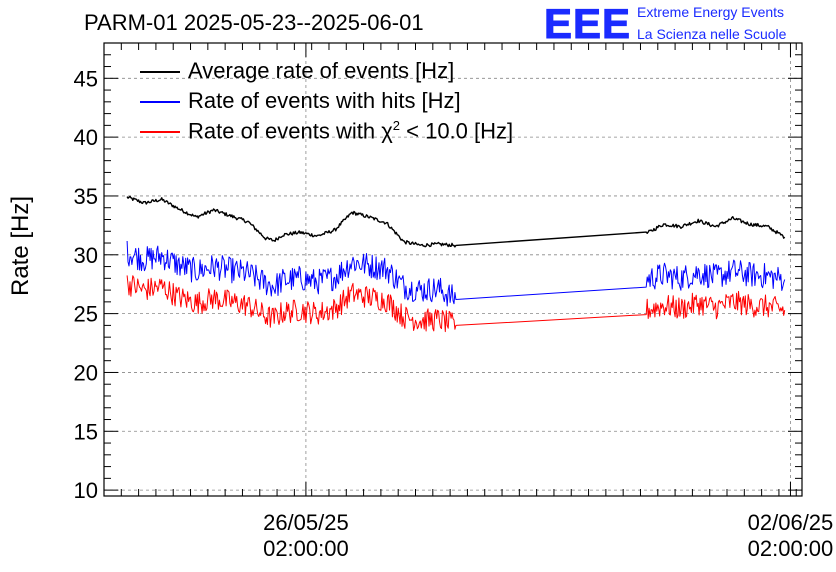 This screenshot has width=836, height=572. What do you see at coordinates (86, 314) in the screenshot?
I see `y-tick-label: 25` at bounding box center [86, 314].